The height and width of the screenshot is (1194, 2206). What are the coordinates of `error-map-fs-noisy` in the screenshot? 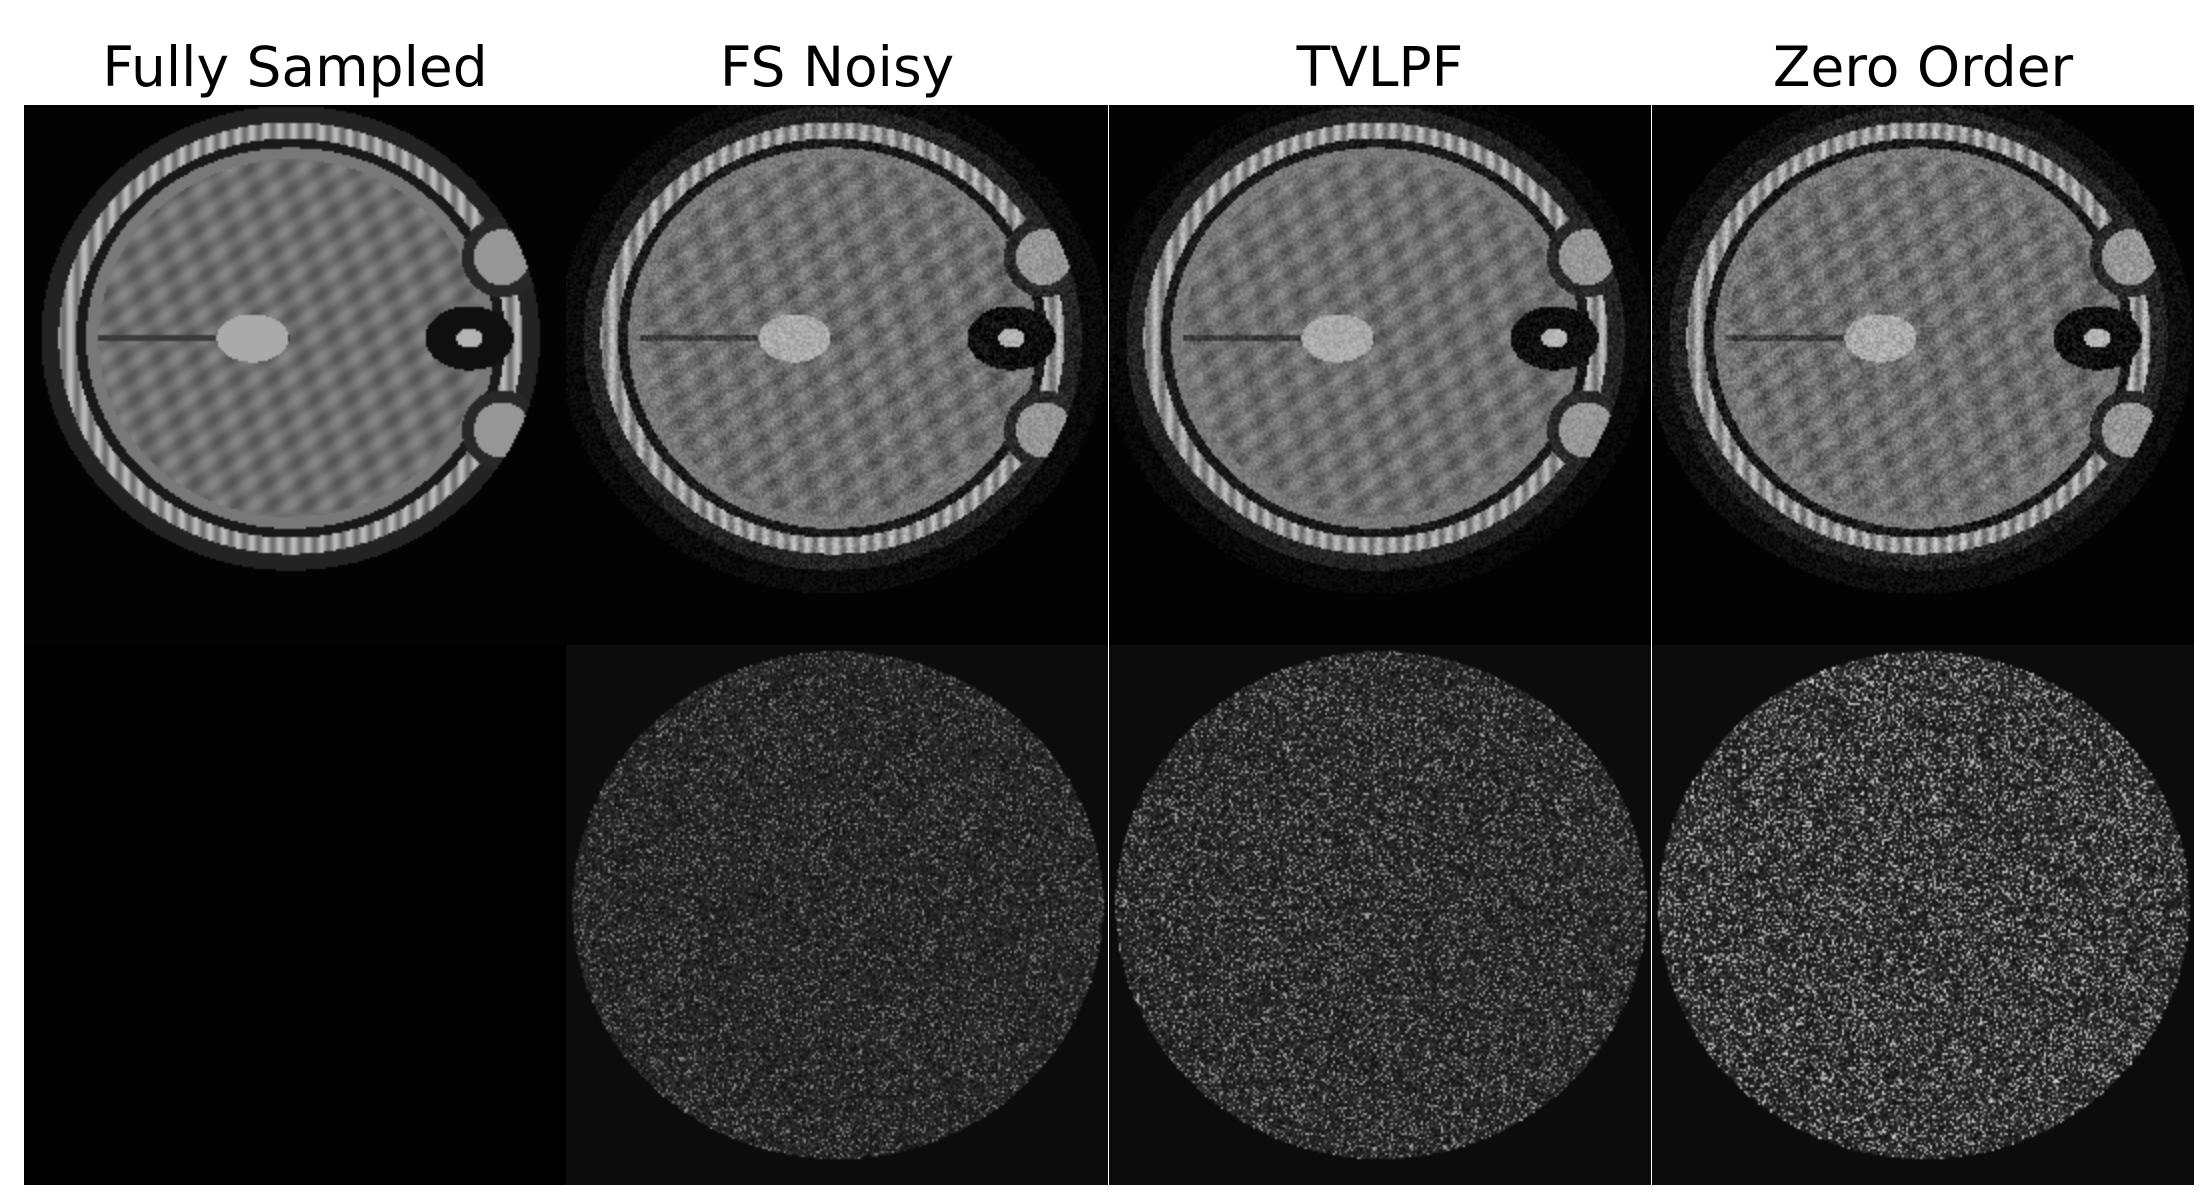 It's located at (837, 915).